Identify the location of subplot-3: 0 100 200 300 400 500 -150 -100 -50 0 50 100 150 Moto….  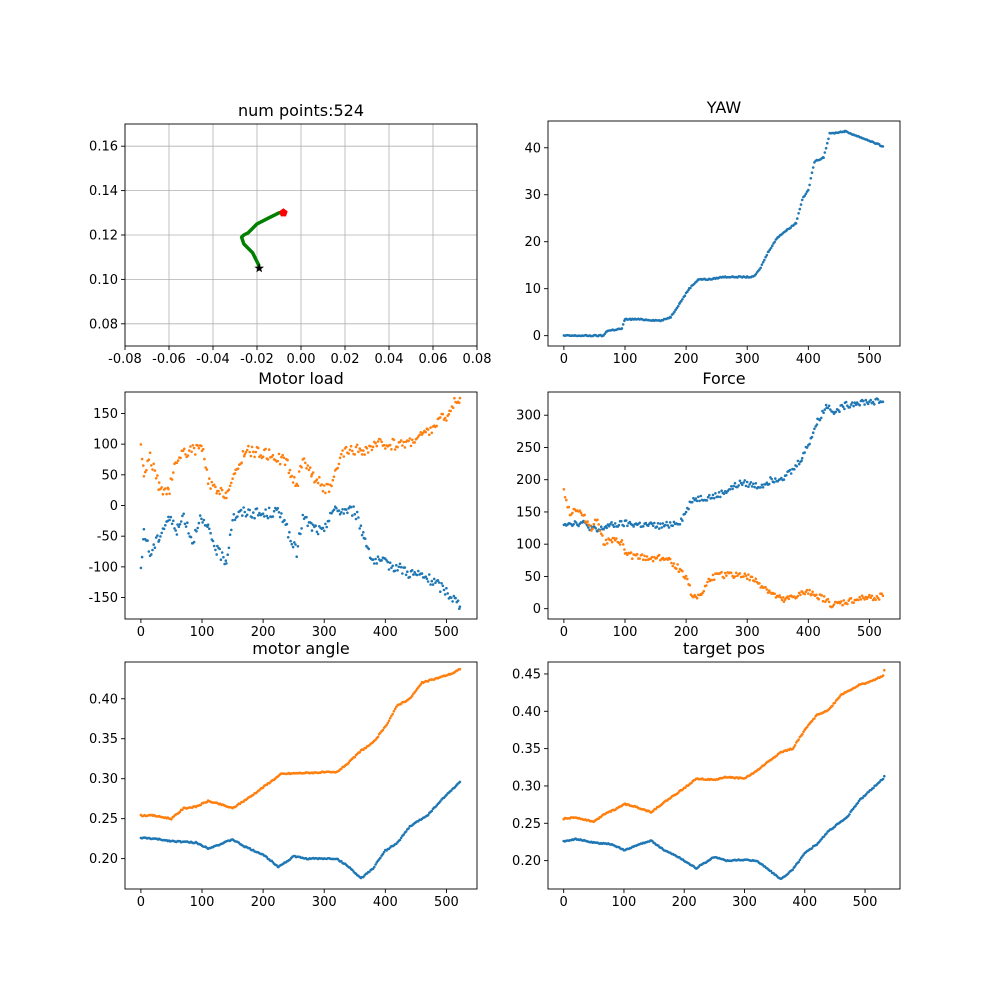
(283, 504).